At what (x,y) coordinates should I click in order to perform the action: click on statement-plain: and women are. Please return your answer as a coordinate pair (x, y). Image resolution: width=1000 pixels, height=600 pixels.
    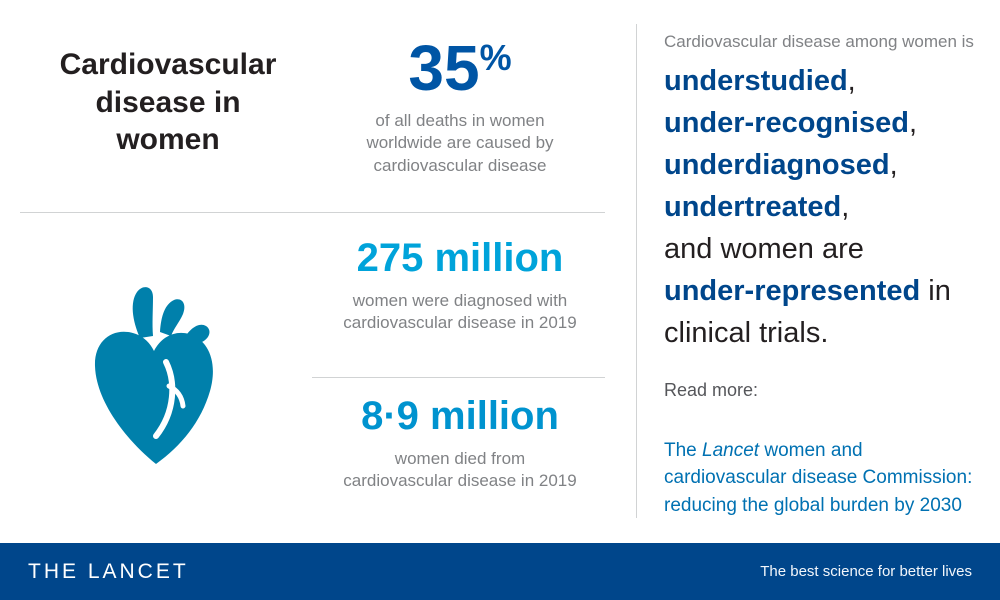
    Looking at the image, I should click on (764, 249).